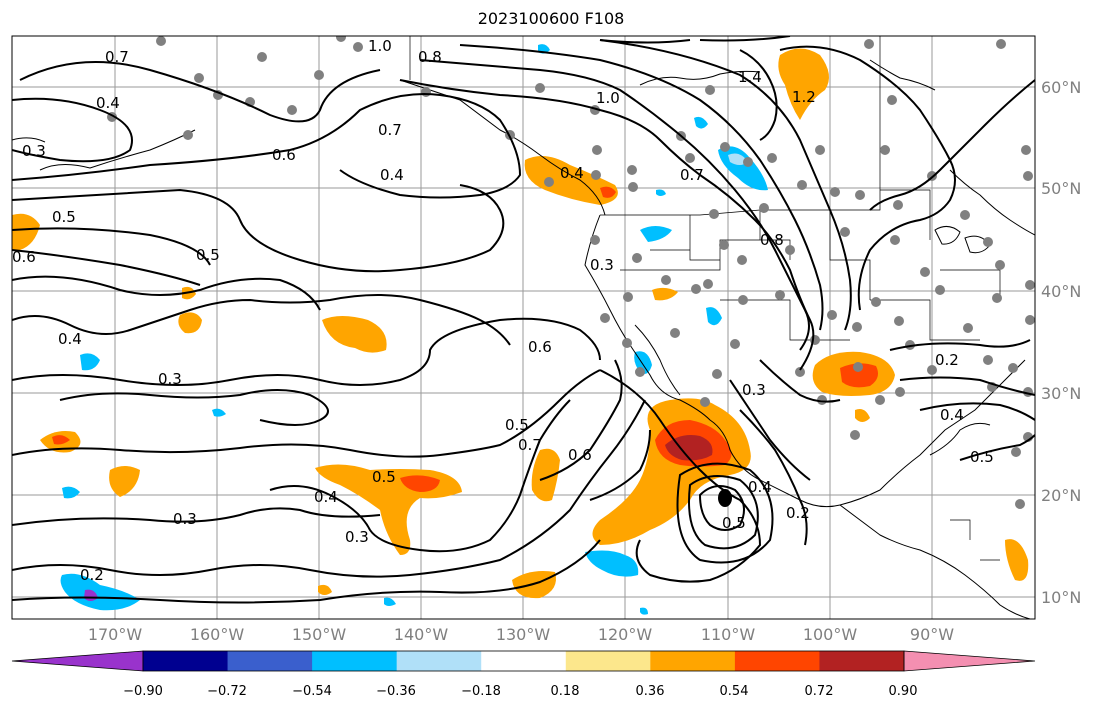  I want to click on lat-label: 40°N, so click(1061, 291).